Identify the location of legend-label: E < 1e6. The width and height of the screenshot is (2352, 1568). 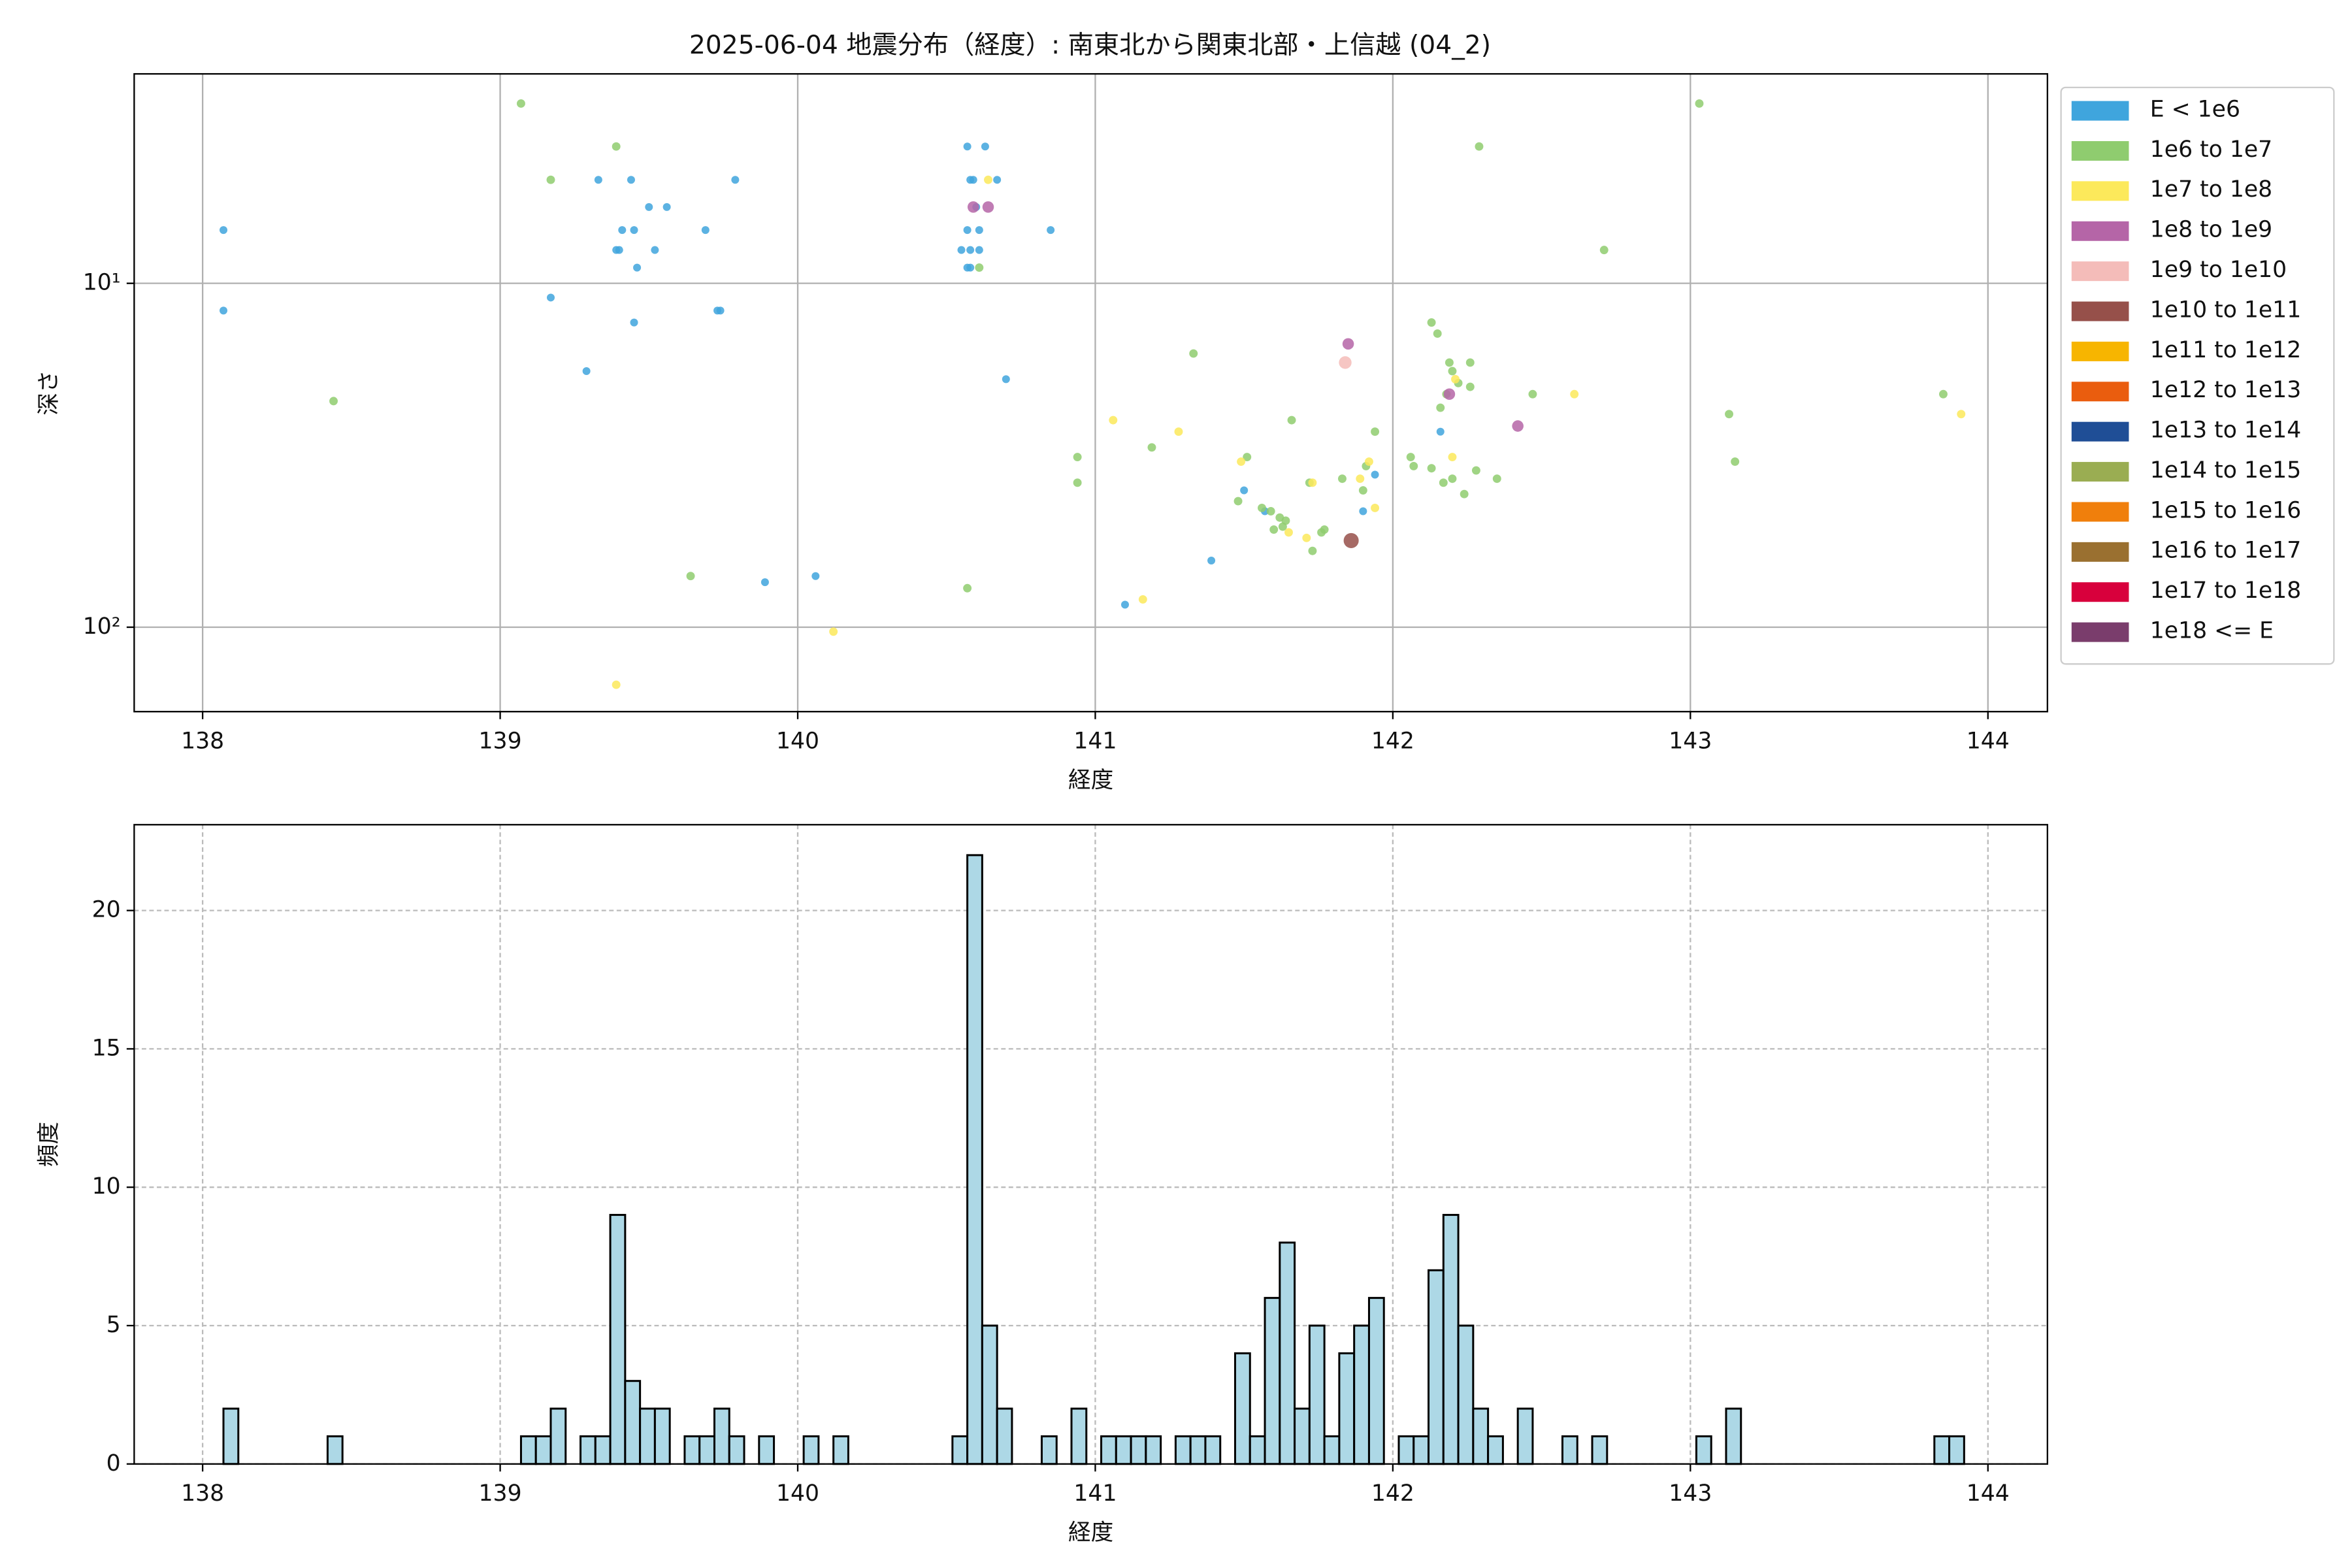
(2195, 109).